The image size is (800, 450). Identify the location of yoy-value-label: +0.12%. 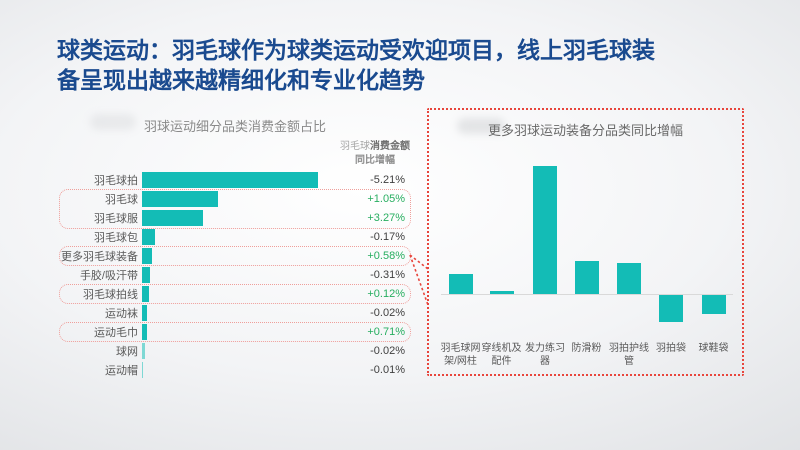
(386, 293).